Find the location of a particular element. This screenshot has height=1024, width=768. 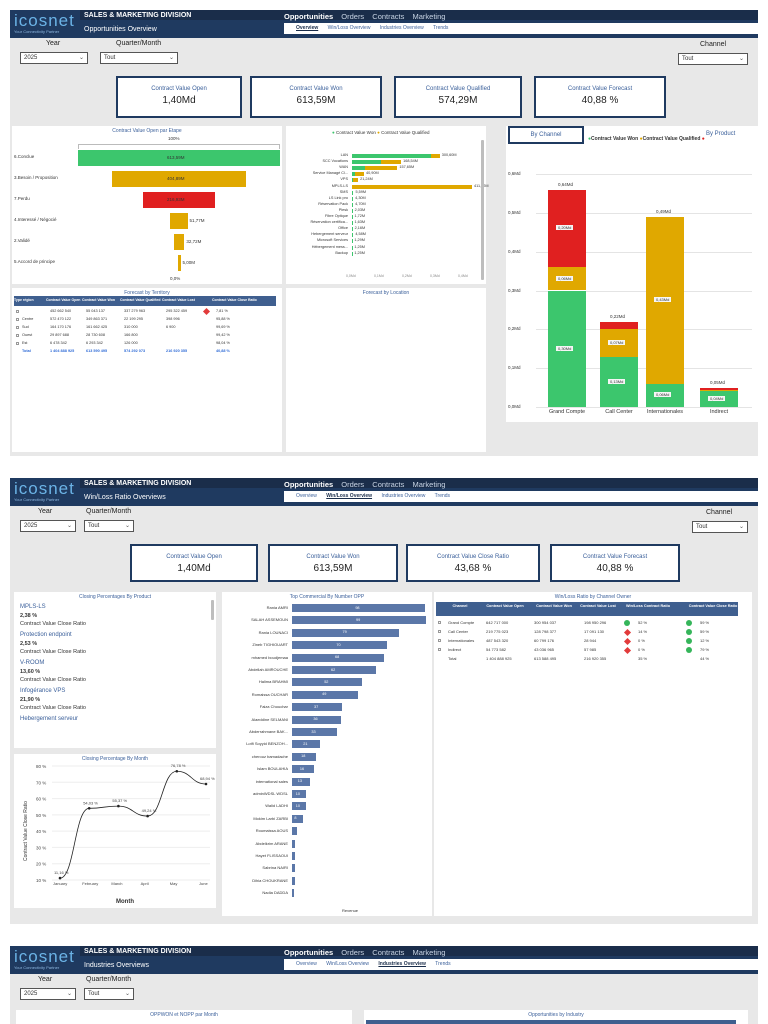

axis-tick: 0,1Md is located at coordinates (379, 276).